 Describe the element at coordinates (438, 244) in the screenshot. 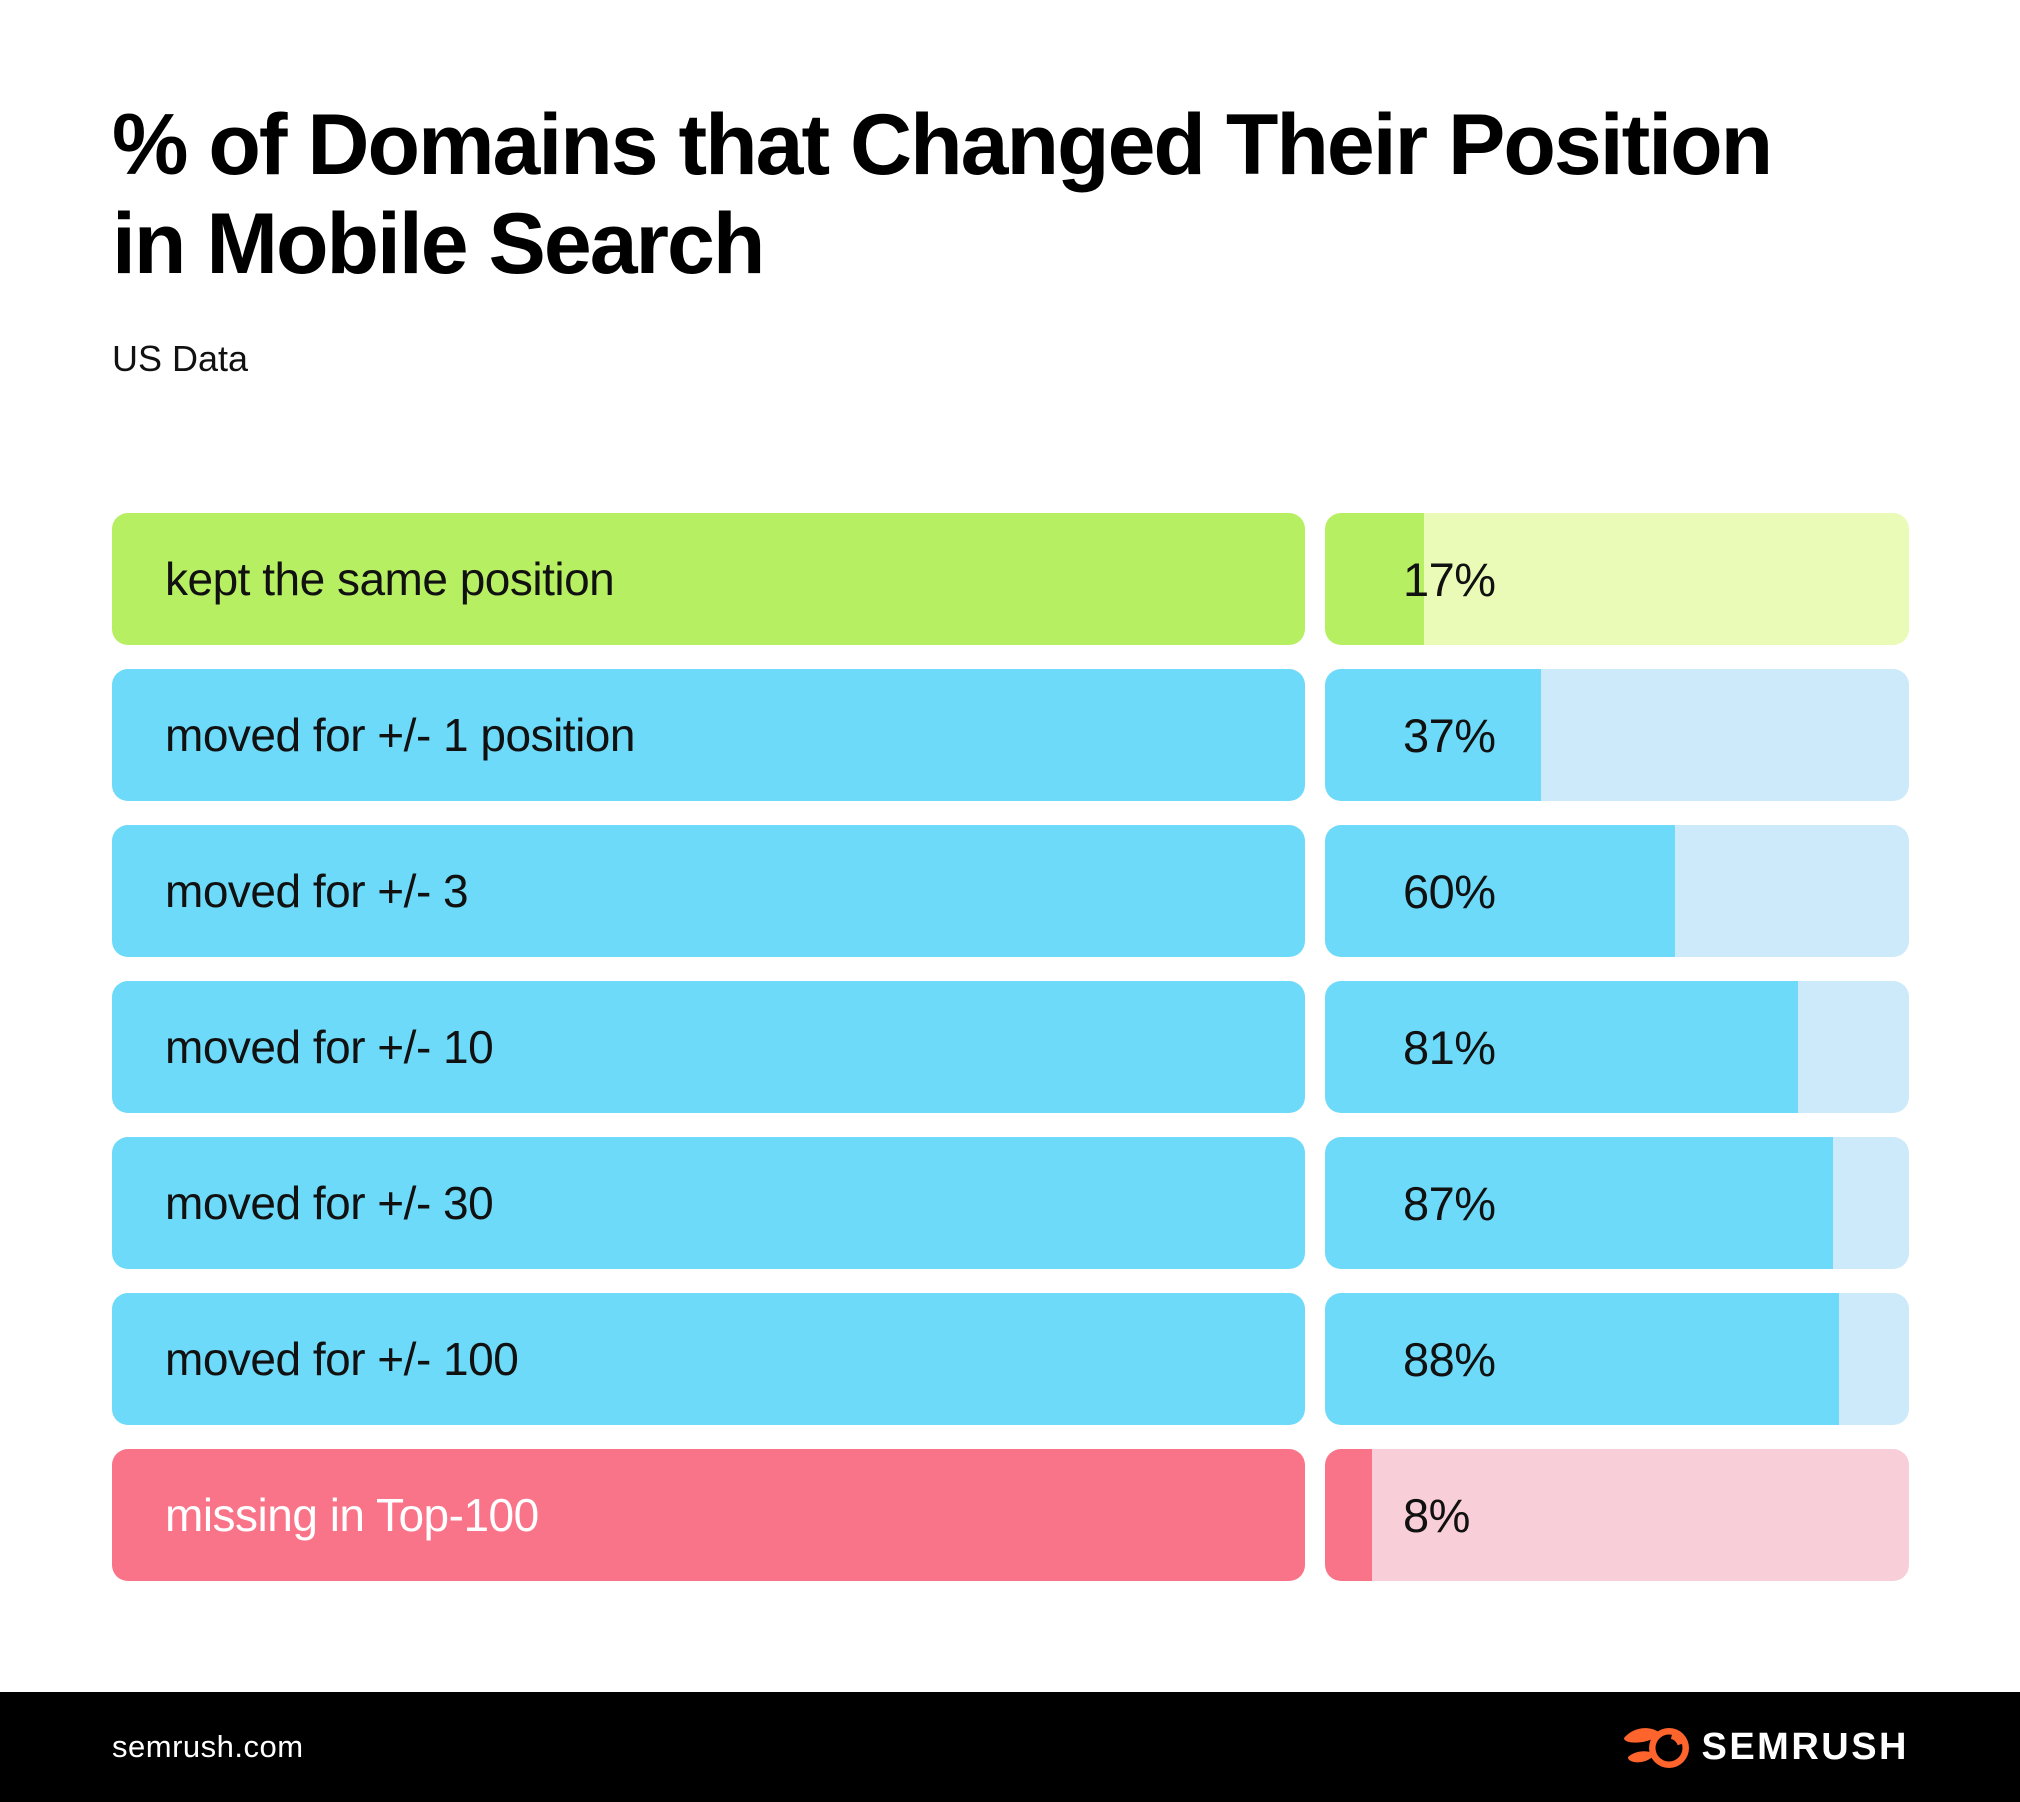

I see `page-title-line-2: in Mobile Search` at that location.